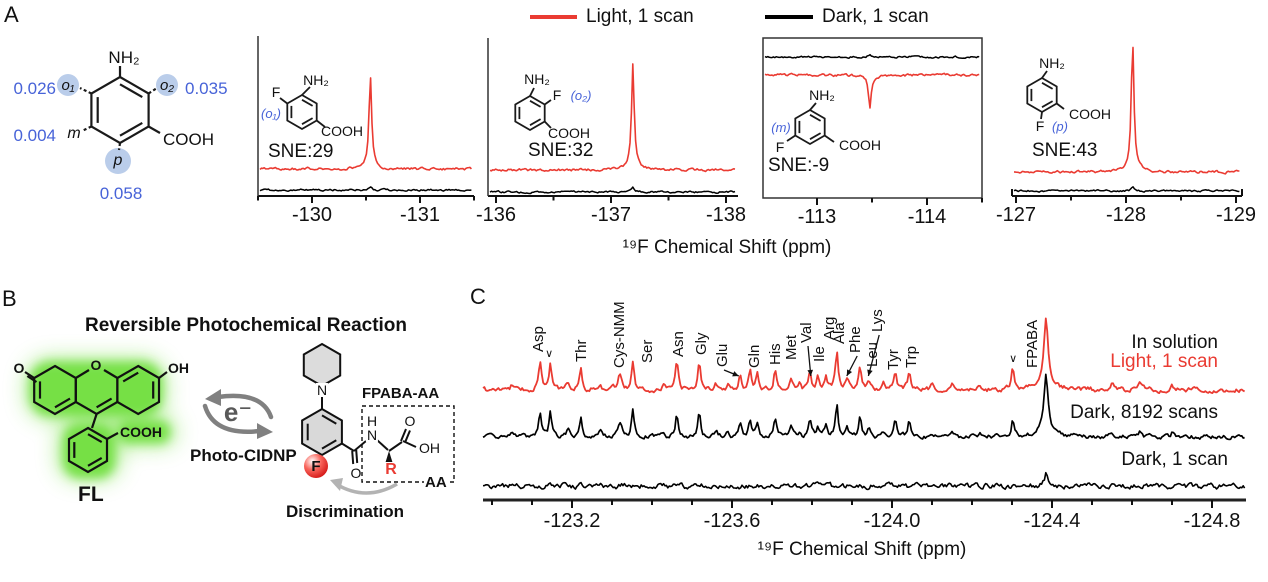 The width and height of the screenshot is (1268, 582). Describe the element at coordinates (366, 488) in the screenshot. I see `discrimination-arrow` at that location.